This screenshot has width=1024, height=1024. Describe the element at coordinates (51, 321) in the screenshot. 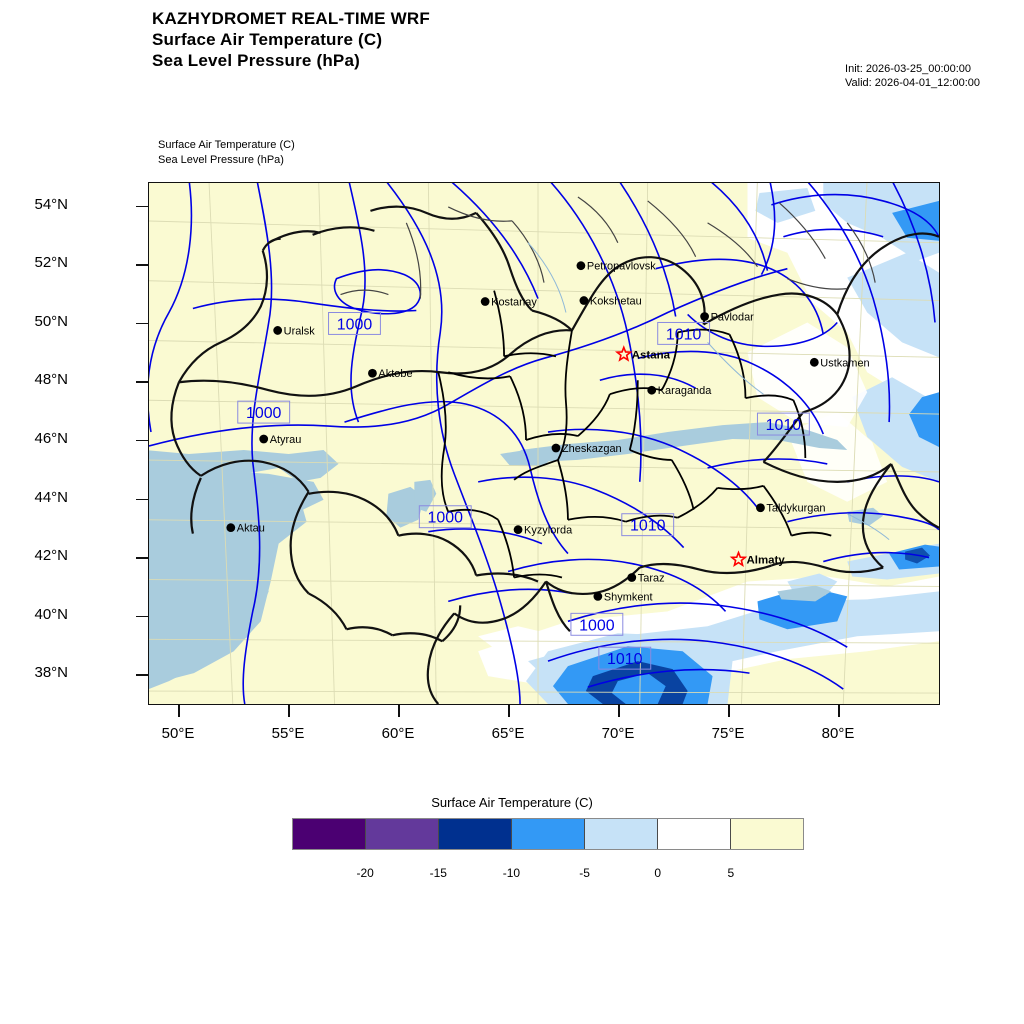

I see `y-axis-tick-label: 50°N` at that location.